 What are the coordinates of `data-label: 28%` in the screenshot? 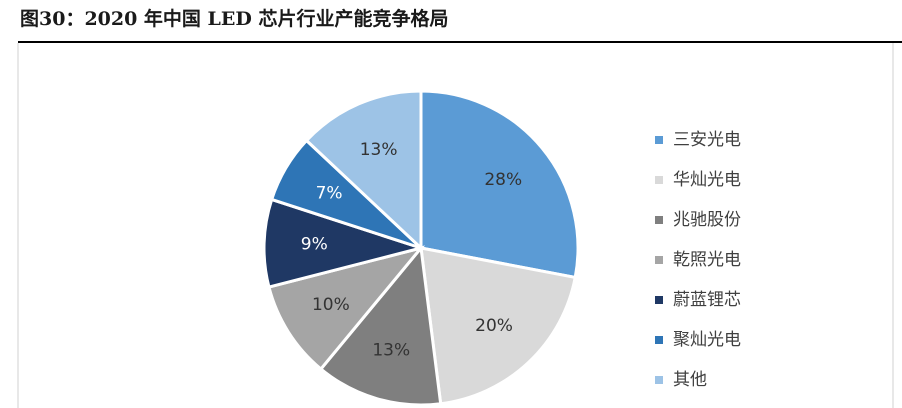 It's located at (503, 180).